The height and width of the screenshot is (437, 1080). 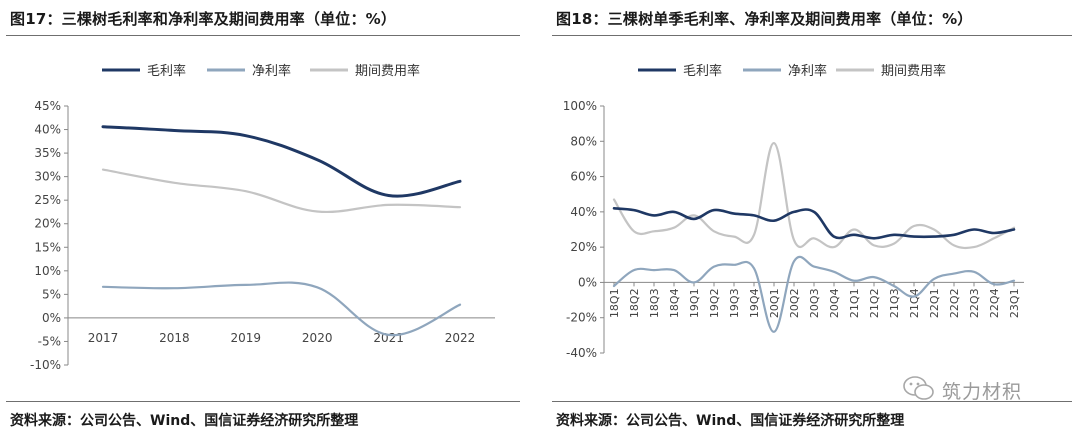 I want to click on x-tick-label-15: 21Q3, so click(x=894, y=303).